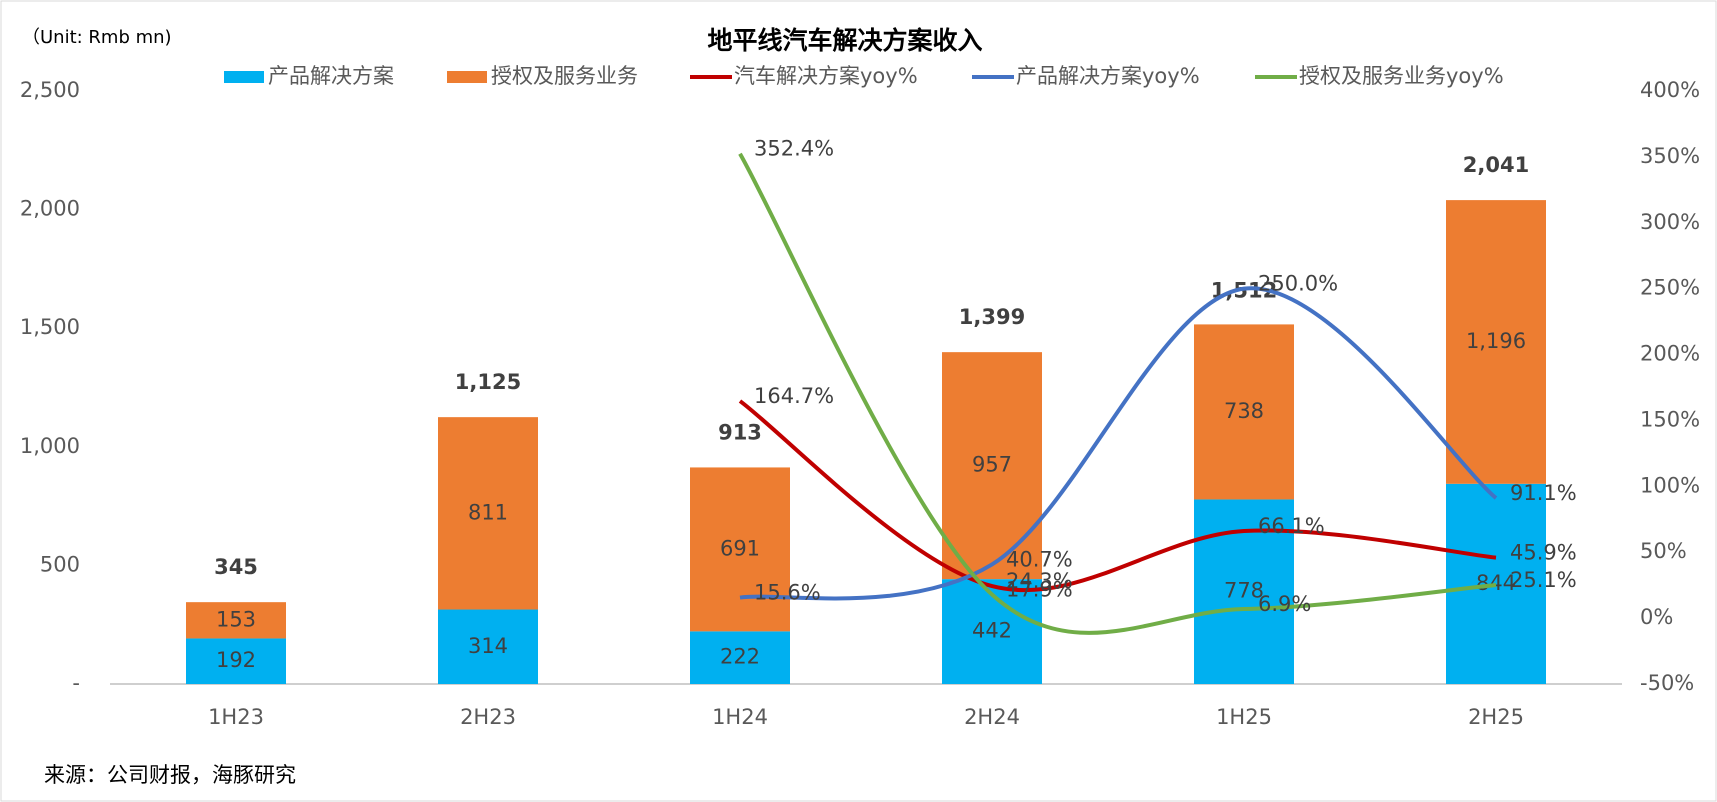 The width and height of the screenshot is (1717, 802). What do you see at coordinates (1496, 165) in the screenshot?
I see `total-label: 2,041` at bounding box center [1496, 165].